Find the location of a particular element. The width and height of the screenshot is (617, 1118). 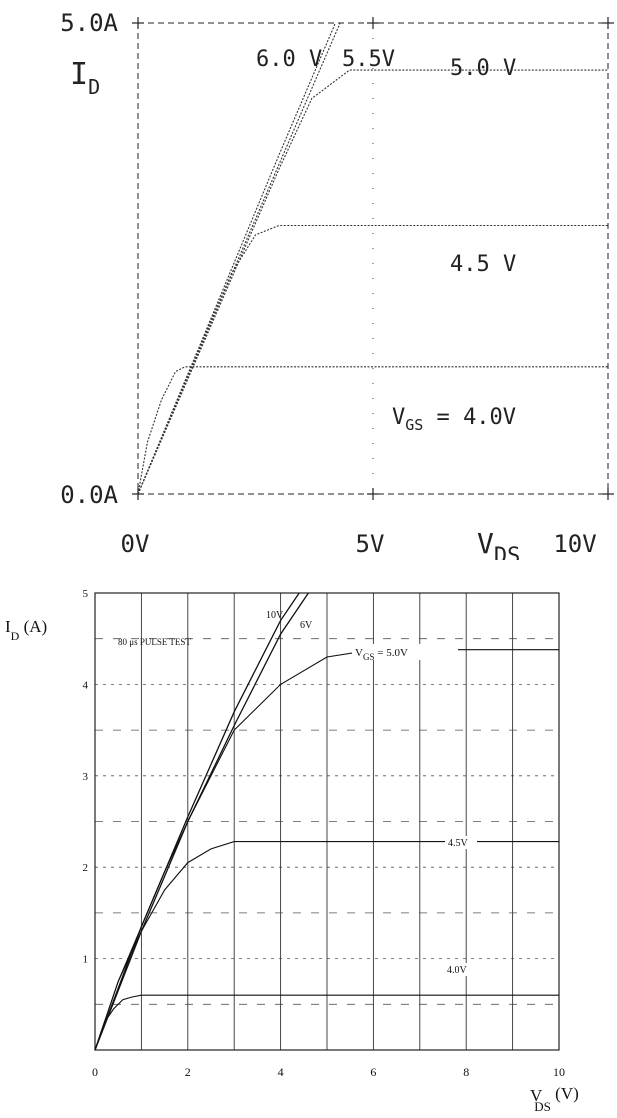

top-ylabel: ID is located at coordinates (85, 78).